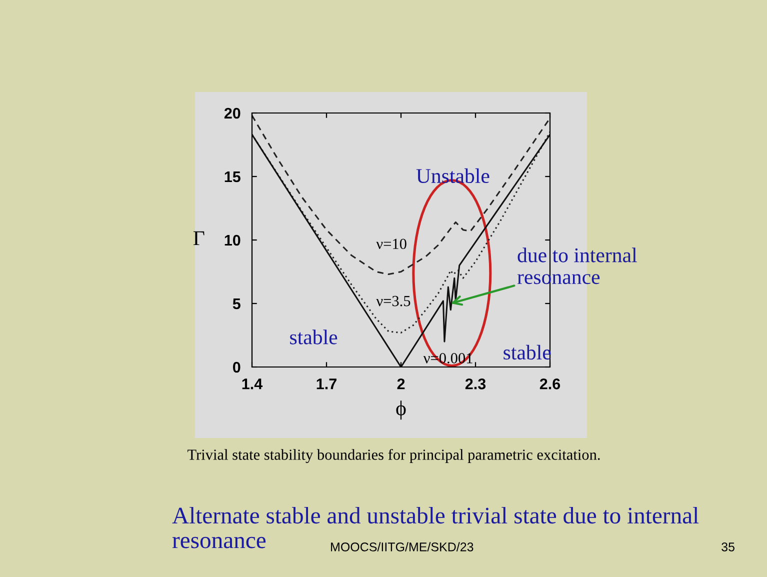 The height and width of the screenshot is (577, 767). What do you see at coordinates (236, 367) in the screenshot?
I see `y-tick-label: 0` at bounding box center [236, 367].